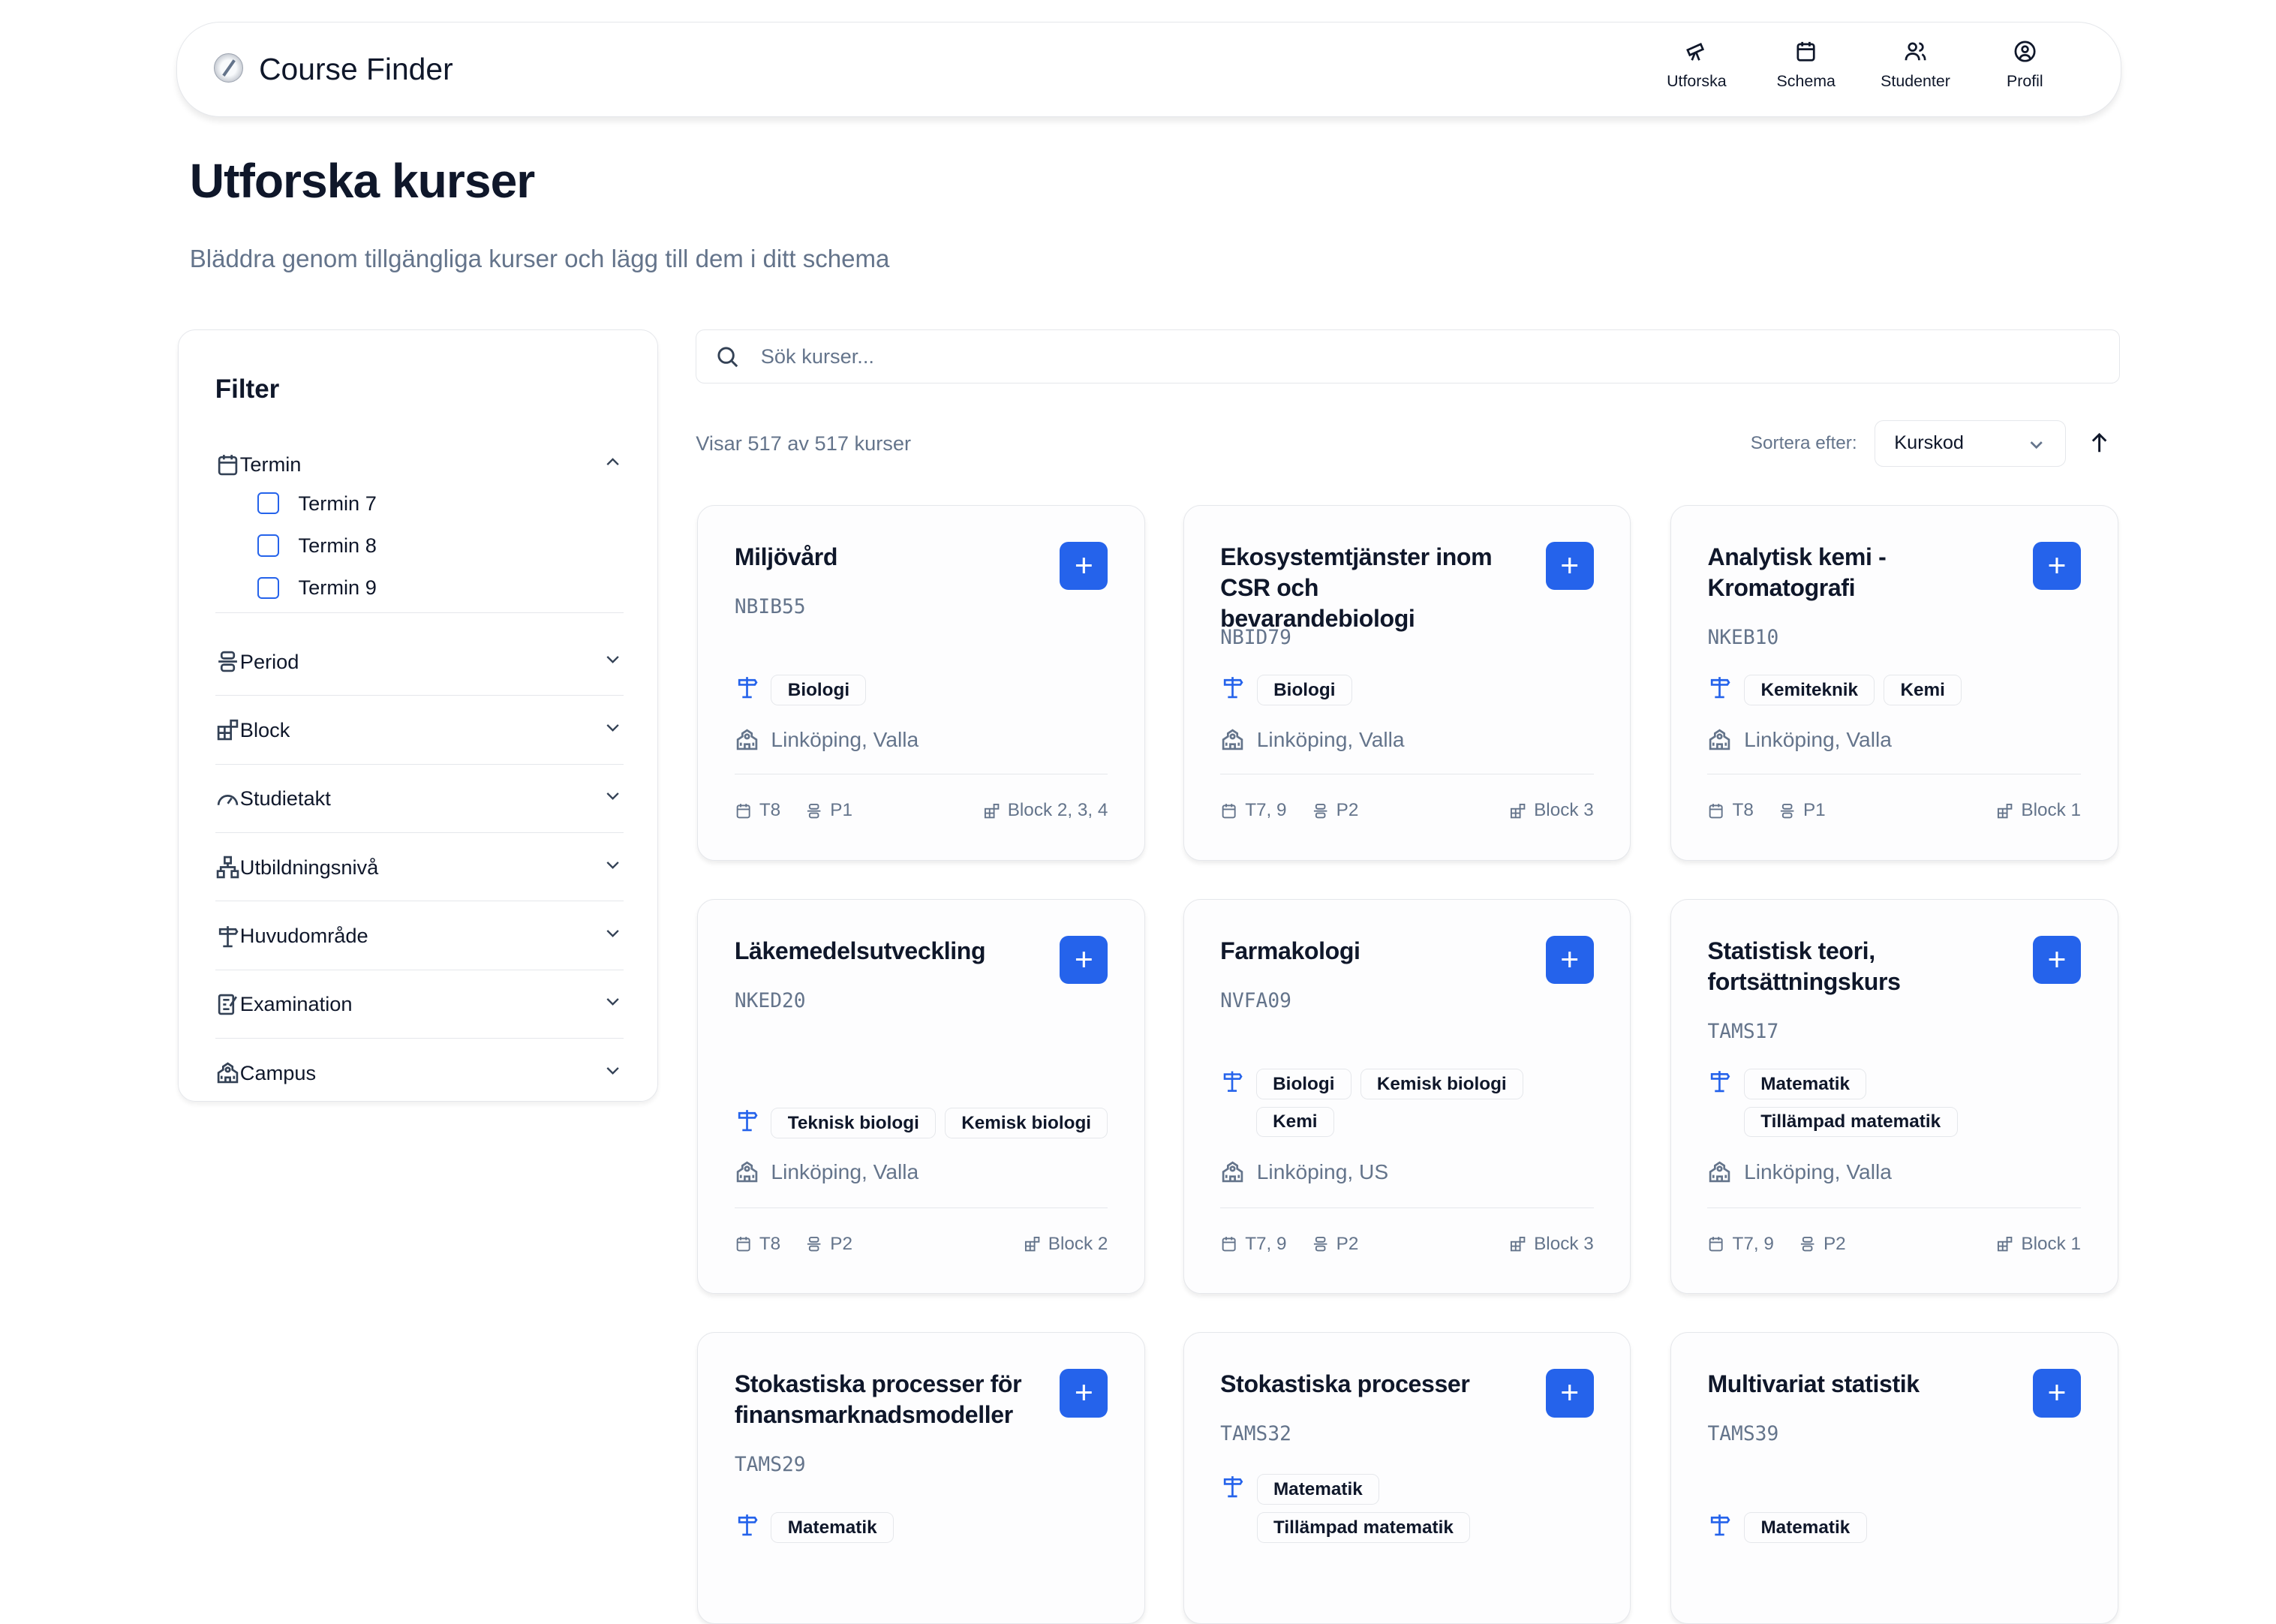 The width and height of the screenshot is (2276, 1624). I want to click on subject-row: Matematik, so click(924, 1527).